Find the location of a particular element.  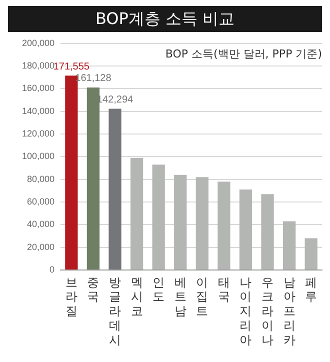

x-tick-label: 멕시코 is located at coordinates (136, 296).